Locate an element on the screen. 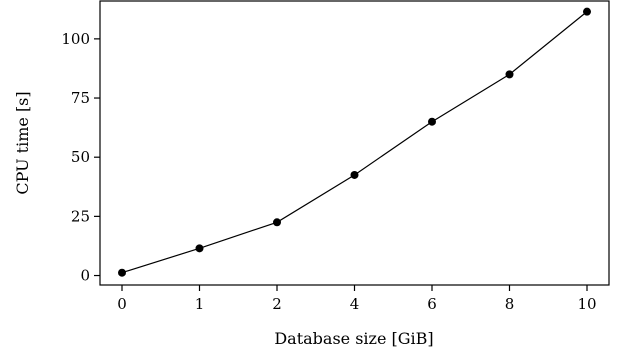 The image size is (621, 356). y-axis: 0 25 50 75 100 is located at coordinates (80, 157).